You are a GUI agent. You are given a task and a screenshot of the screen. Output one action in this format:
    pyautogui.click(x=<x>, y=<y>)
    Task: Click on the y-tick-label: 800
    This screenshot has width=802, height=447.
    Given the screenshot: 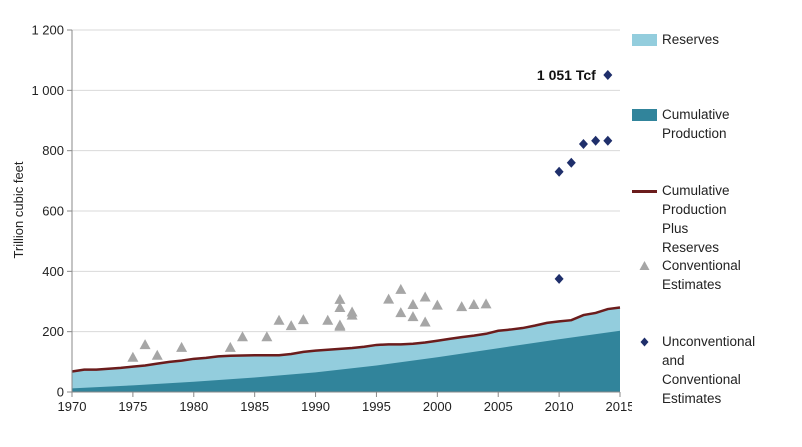 What is the action you would take?
    pyautogui.click(x=53, y=150)
    